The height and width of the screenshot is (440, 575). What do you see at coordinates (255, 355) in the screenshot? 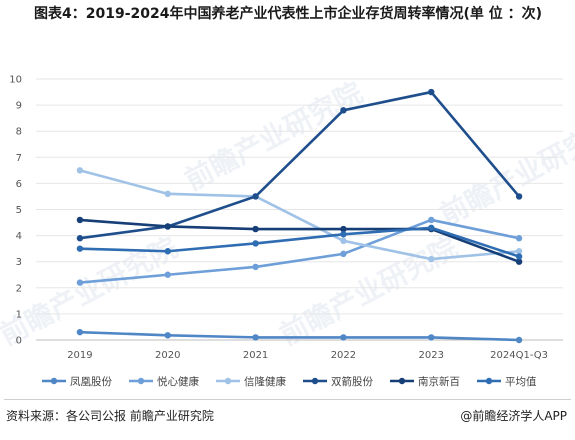
I see `x-tick-label: 2021` at bounding box center [255, 355].